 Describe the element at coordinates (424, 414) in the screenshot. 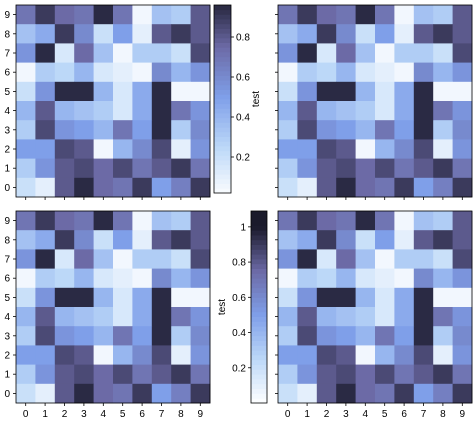

I see `x-tick-label: 7` at that location.